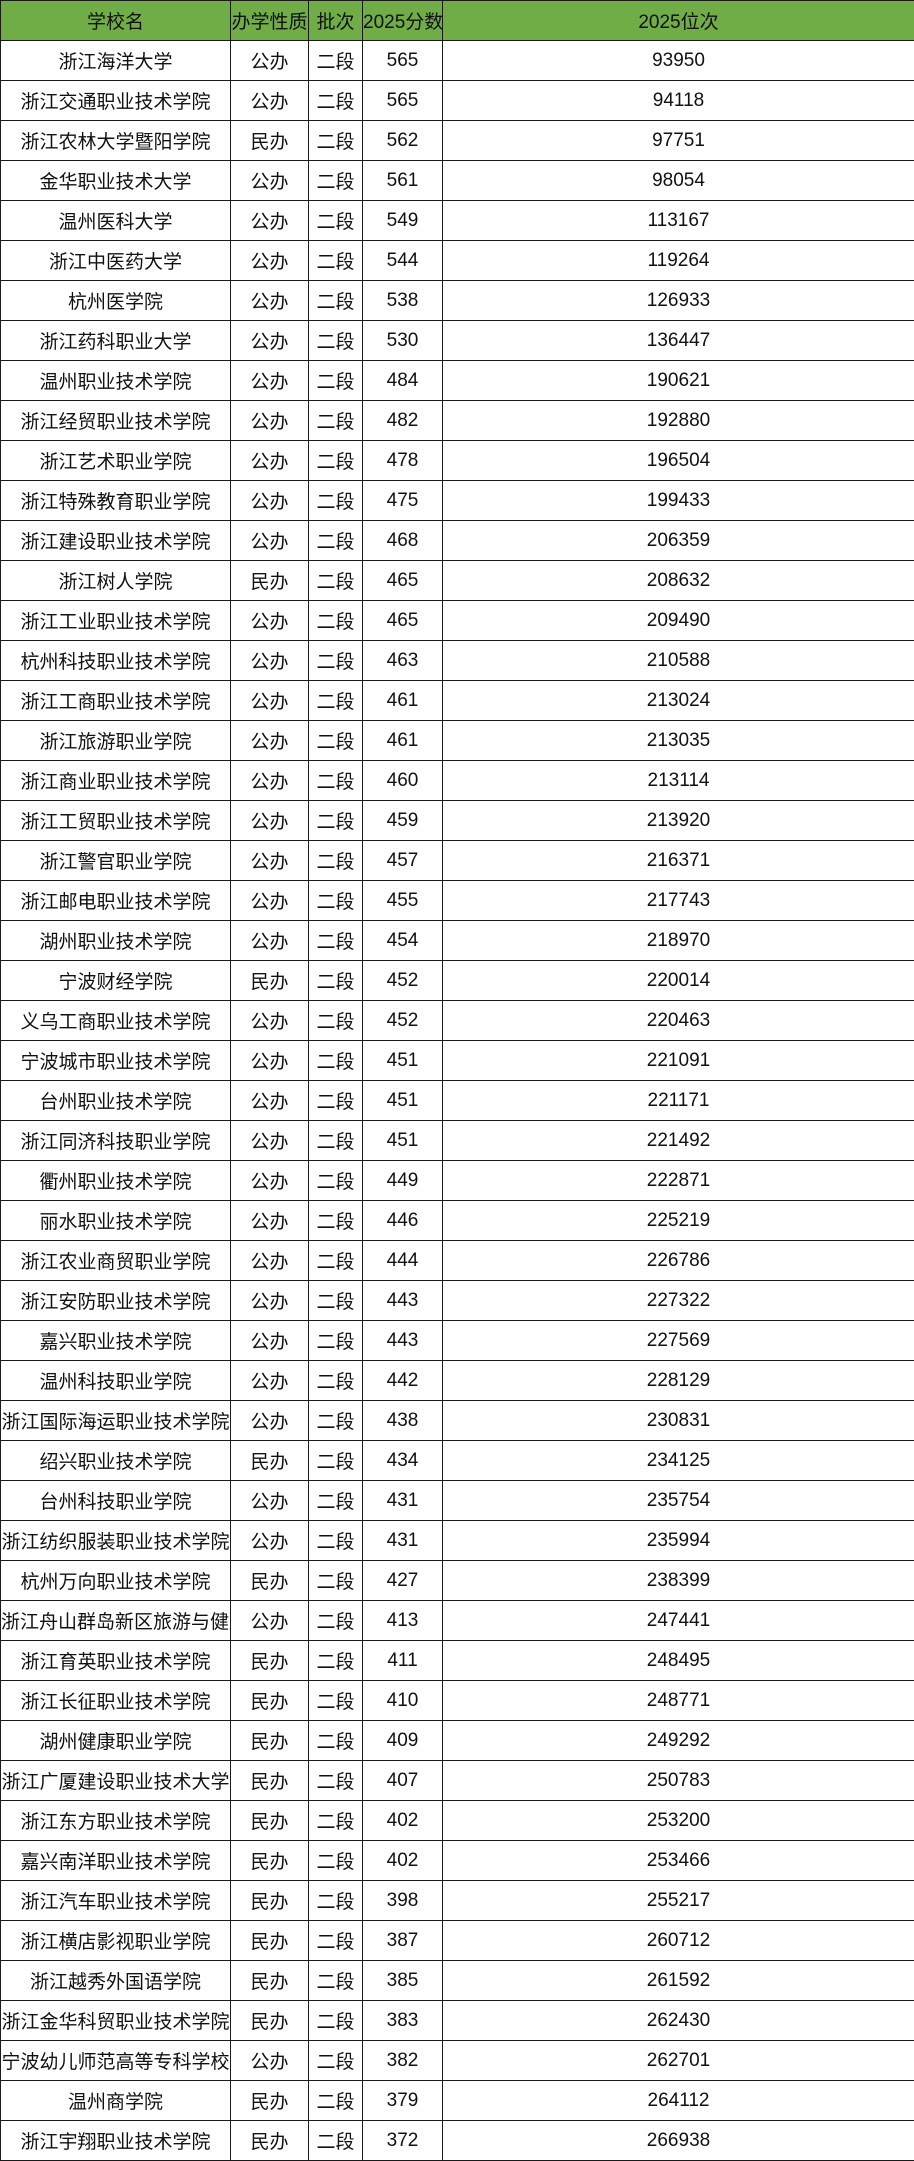 The height and width of the screenshot is (2161, 914). What do you see at coordinates (678, 1220) in the screenshot?
I see `cell-rank: 225219` at bounding box center [678, 1220].